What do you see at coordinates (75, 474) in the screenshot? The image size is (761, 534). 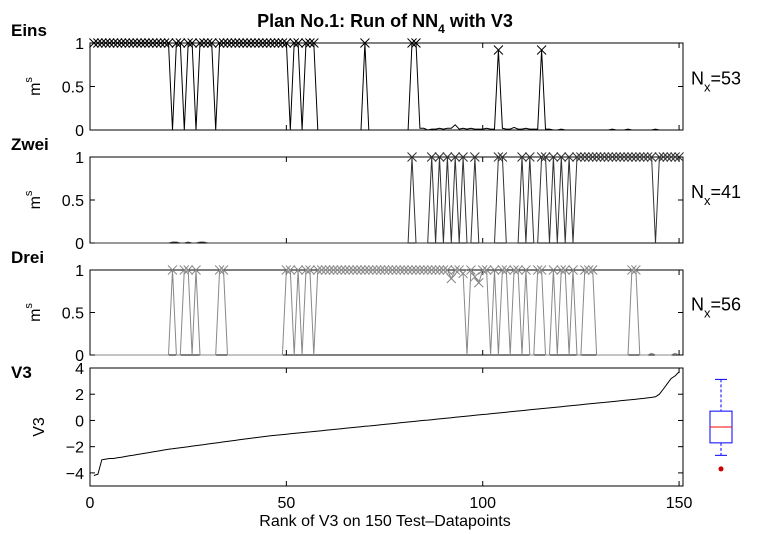 I see `y-tick-label: −4` at bounding box center [75, 474].